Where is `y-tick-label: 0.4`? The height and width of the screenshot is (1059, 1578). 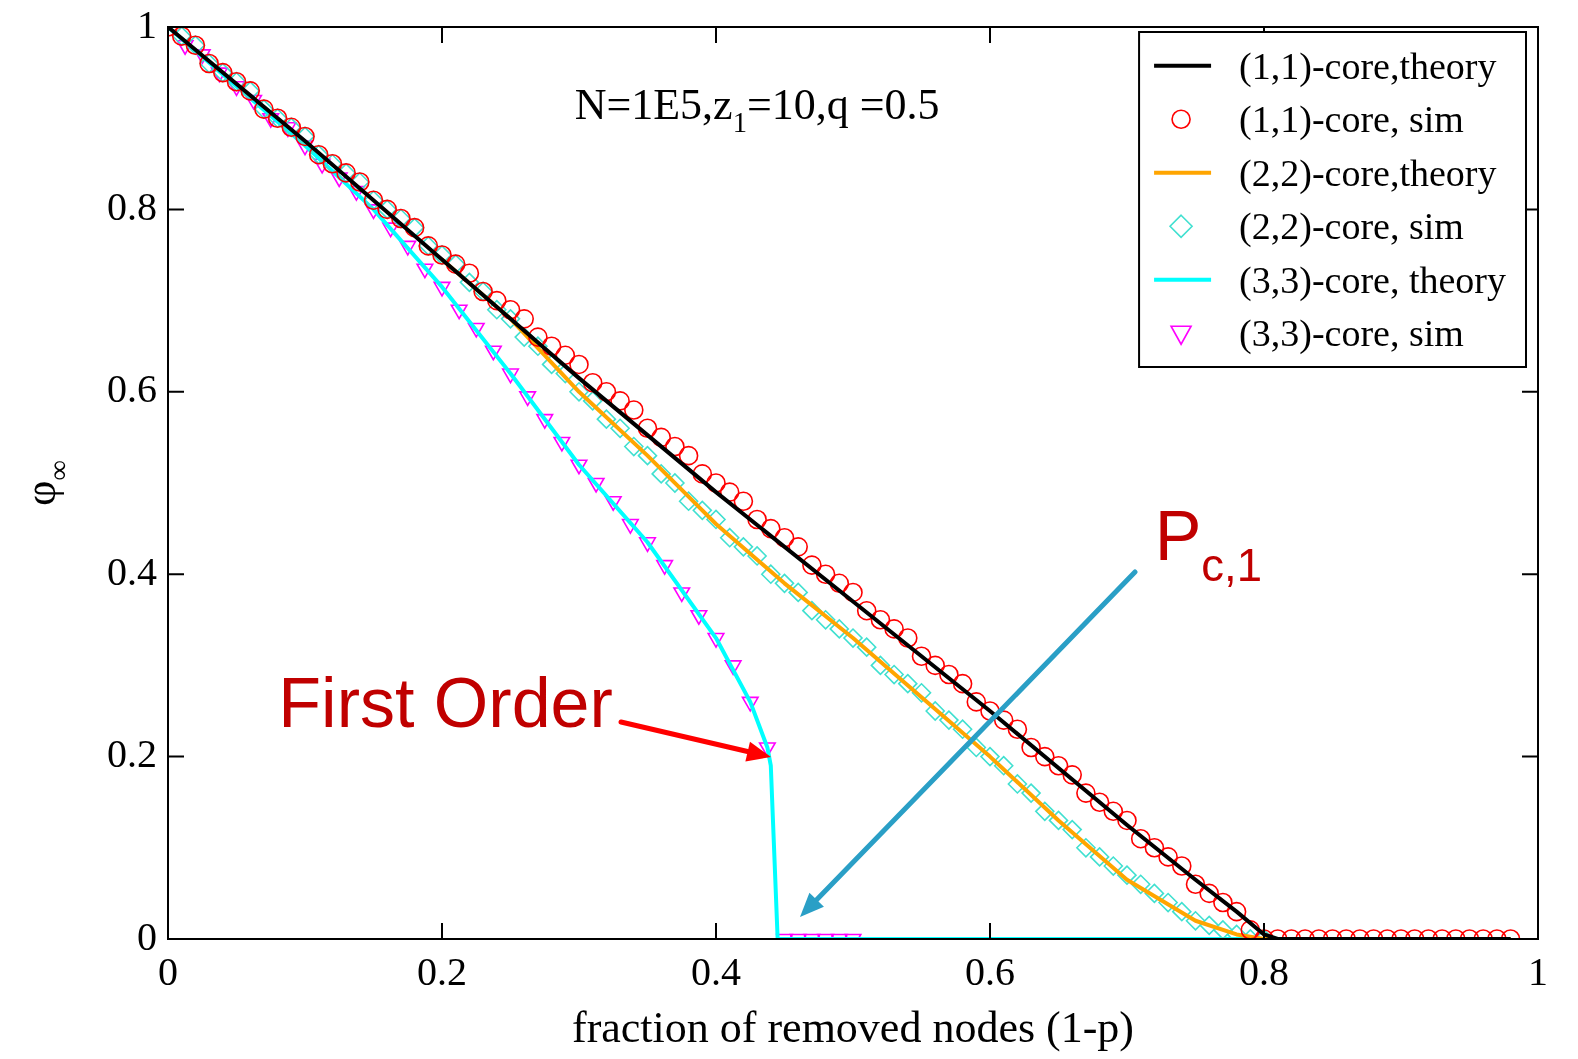
y-tick-label: 0.4 is located at coordinates (132, 571).